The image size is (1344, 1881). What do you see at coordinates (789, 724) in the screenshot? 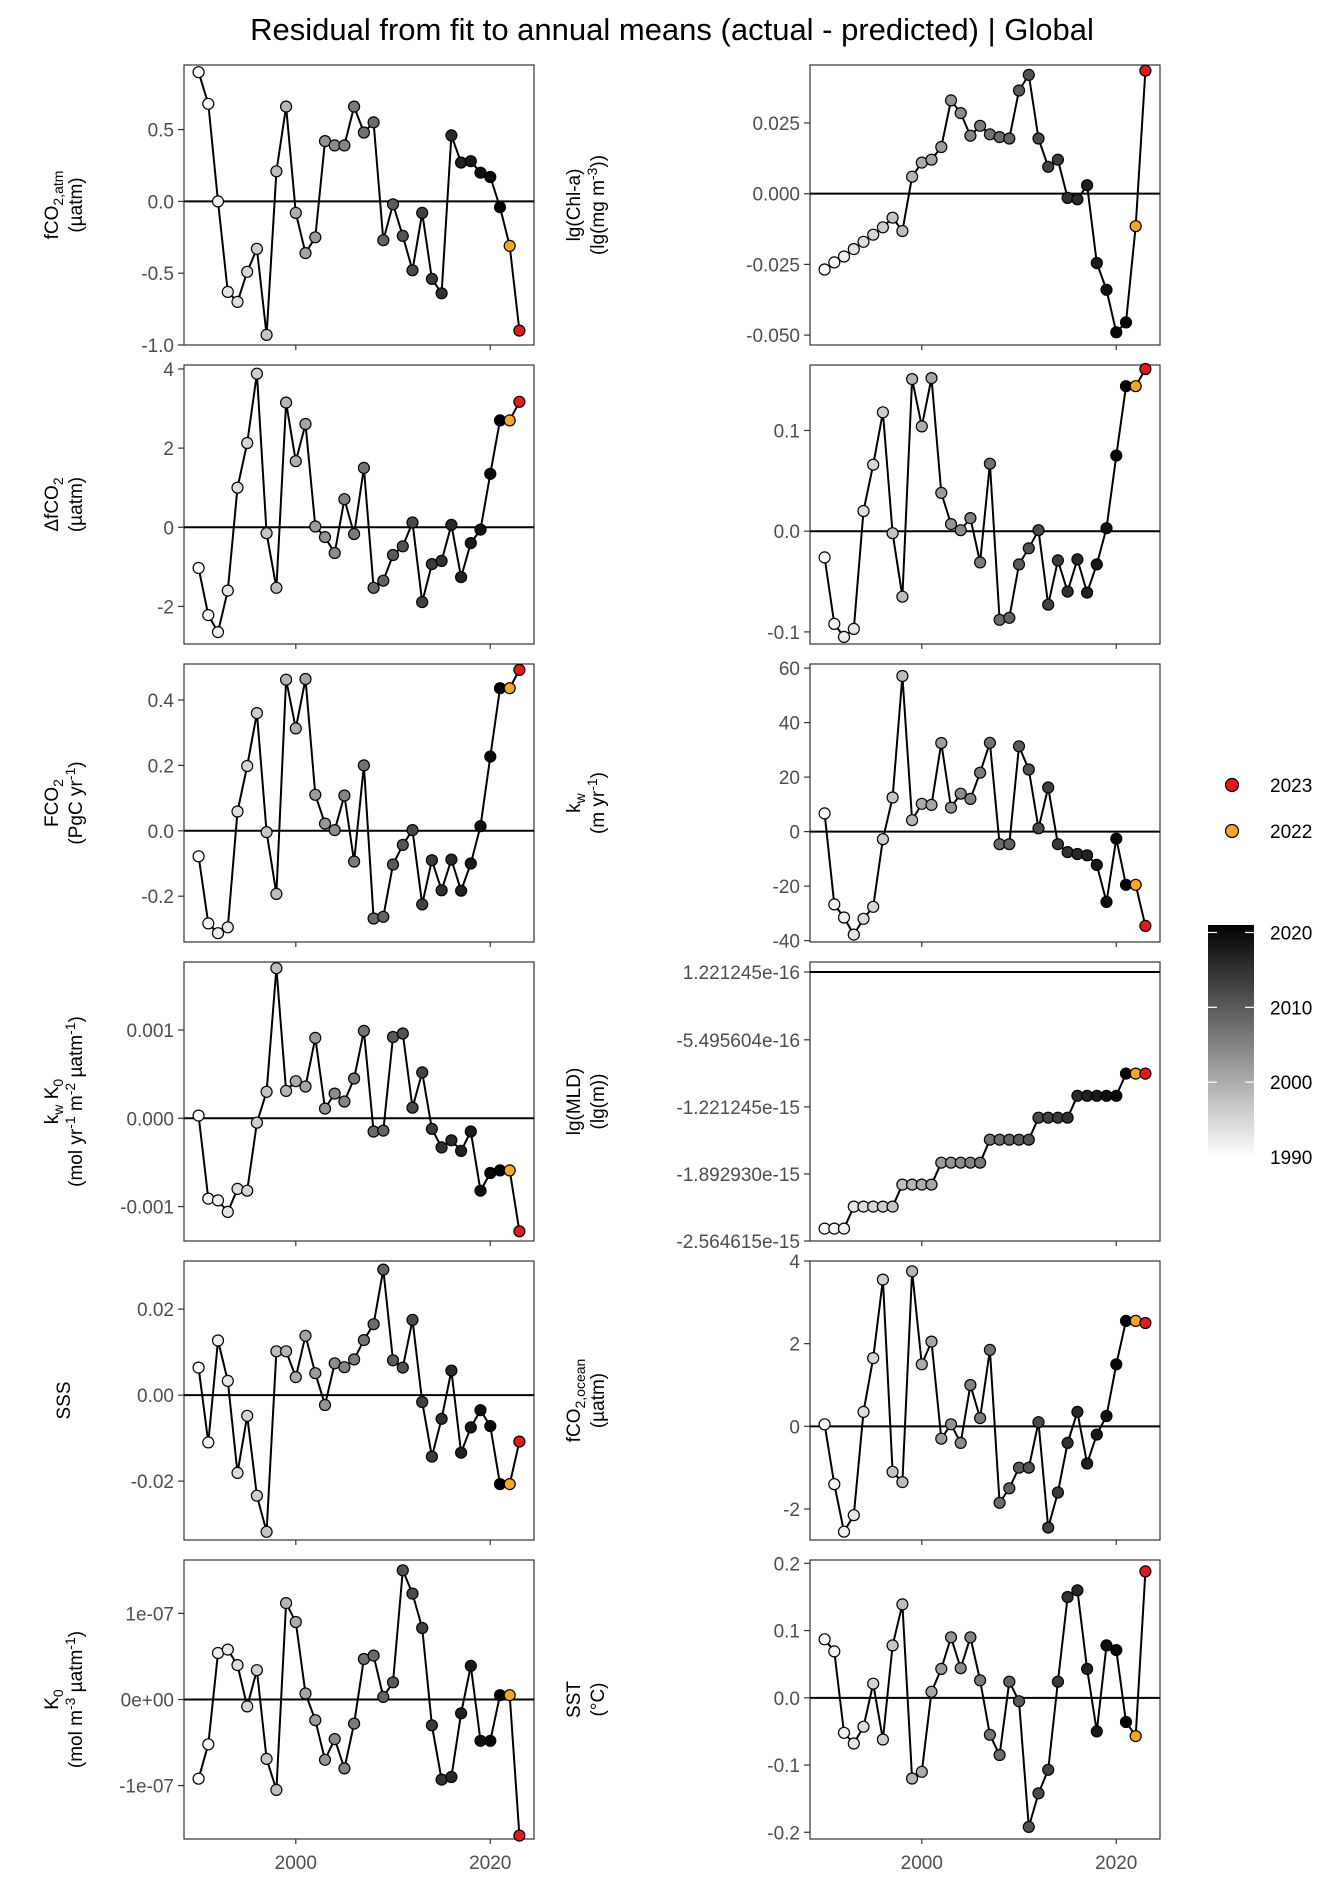
I see `y-tick-label: 40` at bounding box center [789, 724].